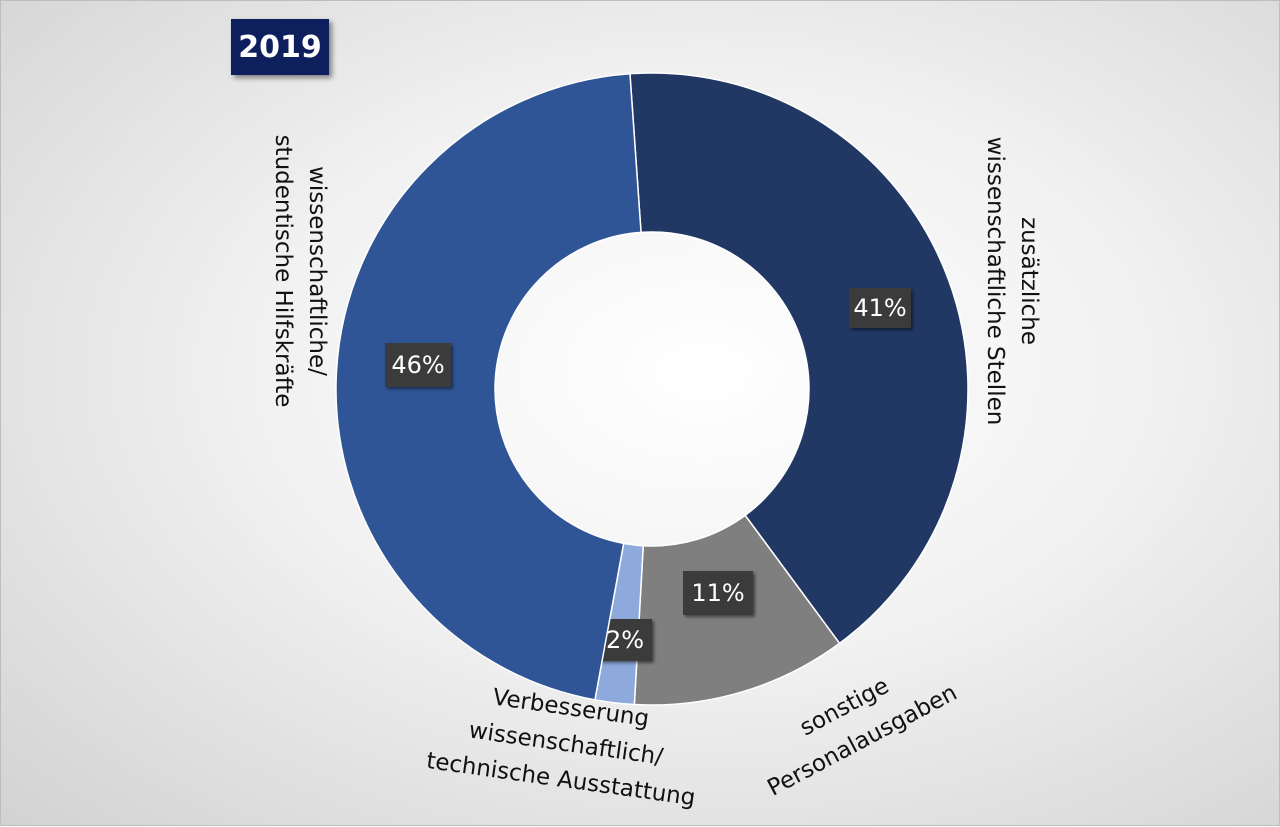 The width and height of the screenshot is (1280, 827). Describe the element at coordinates (283, 271) in the screenshot. I see `category-label-line: studentische Hilfskräfte` at that location.